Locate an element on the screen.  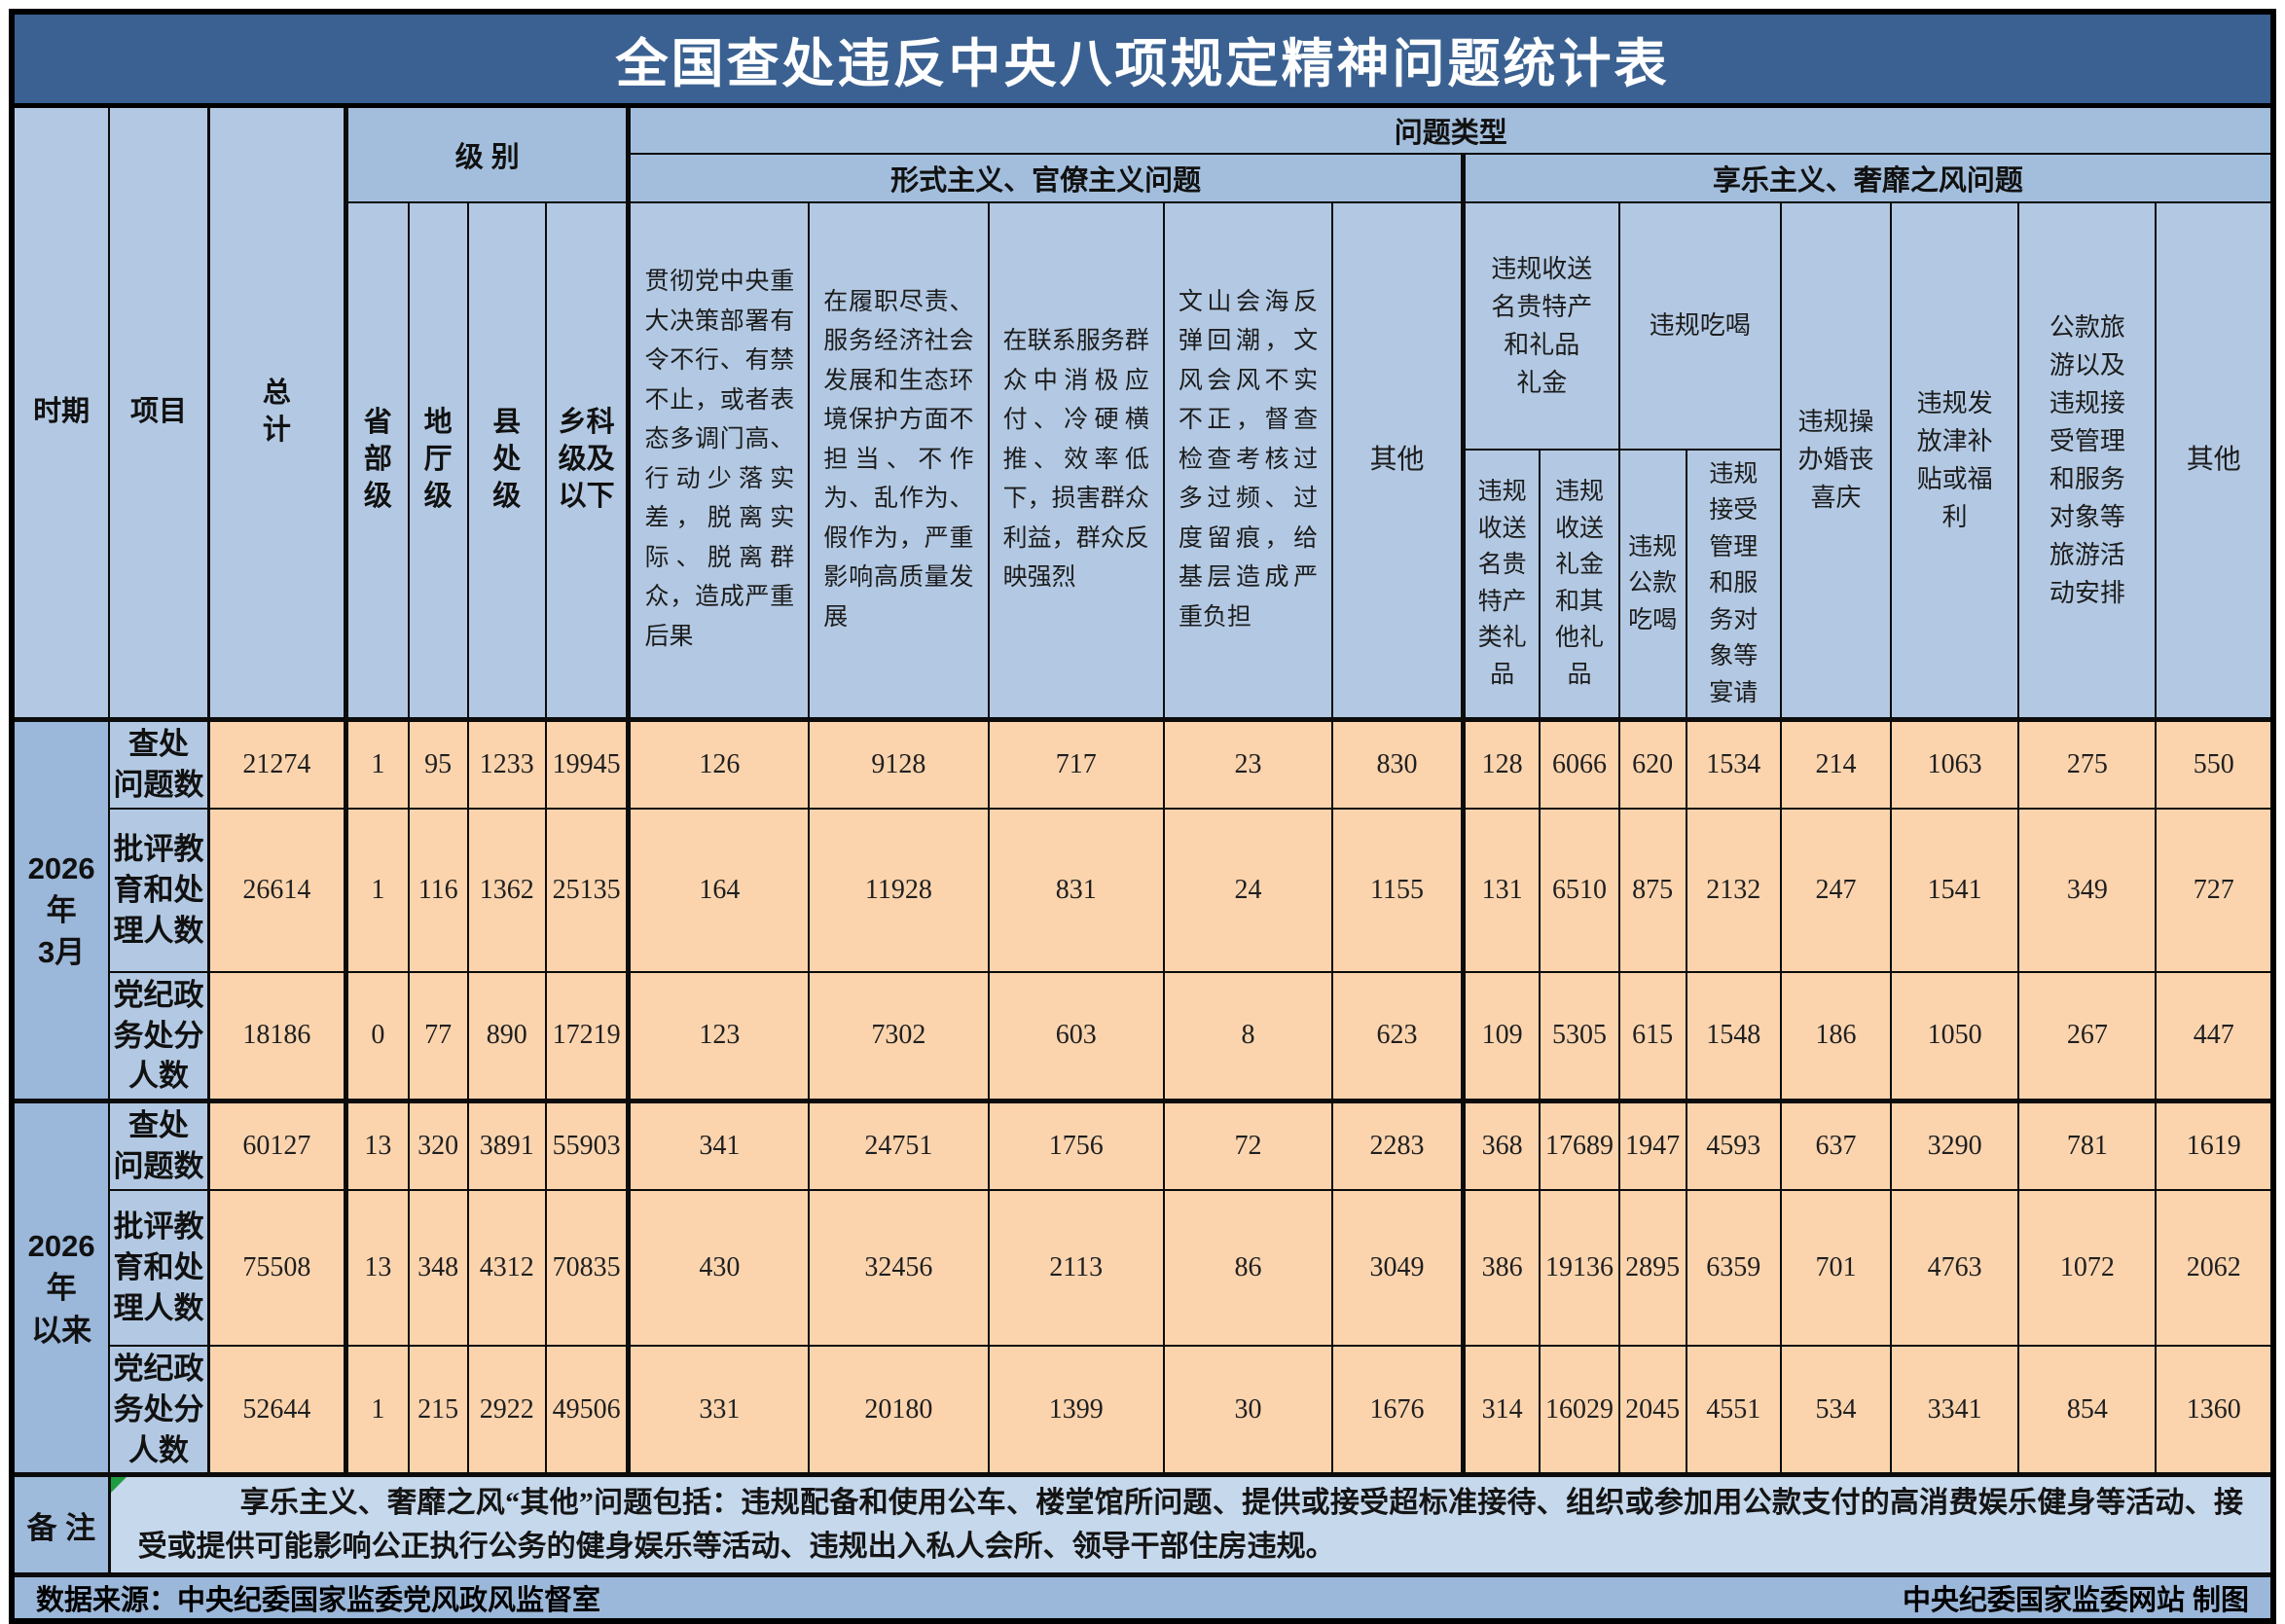
table-cell: 6510 is located at coordinates (1579, 890).